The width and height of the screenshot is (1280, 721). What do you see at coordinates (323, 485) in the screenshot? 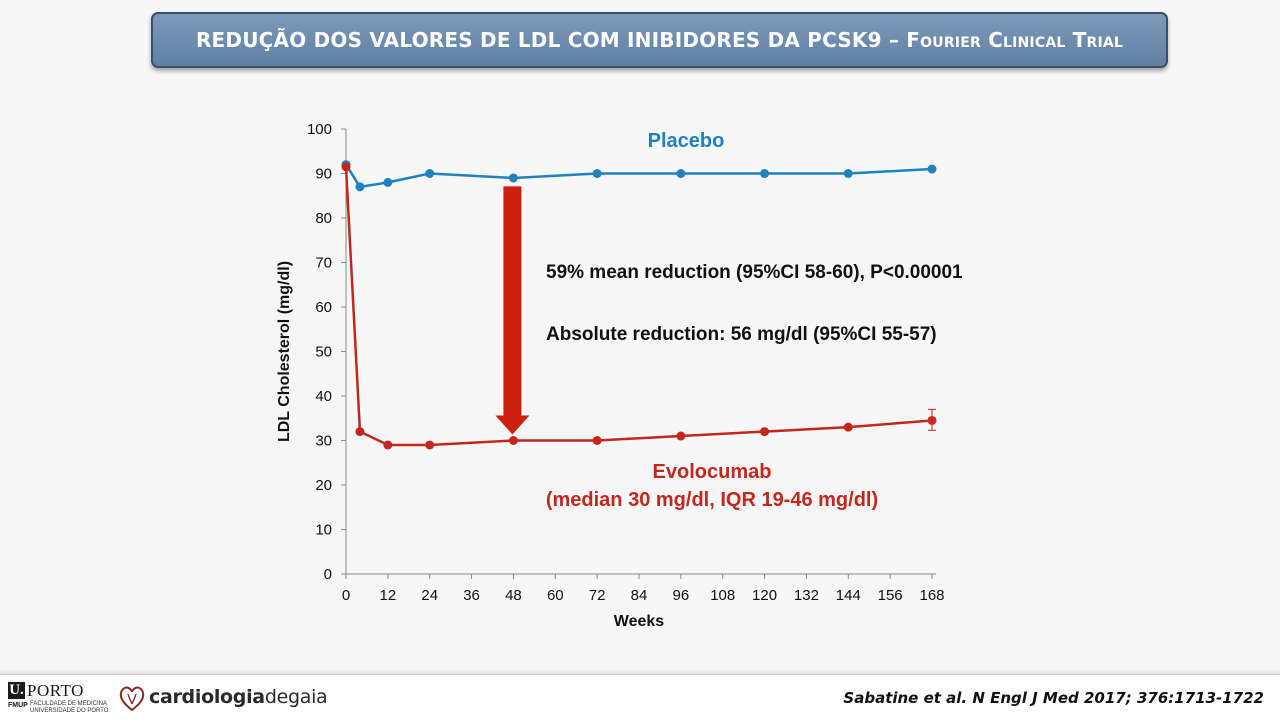
I see `y-tick-label: 20` at bounding box center [323, 485].